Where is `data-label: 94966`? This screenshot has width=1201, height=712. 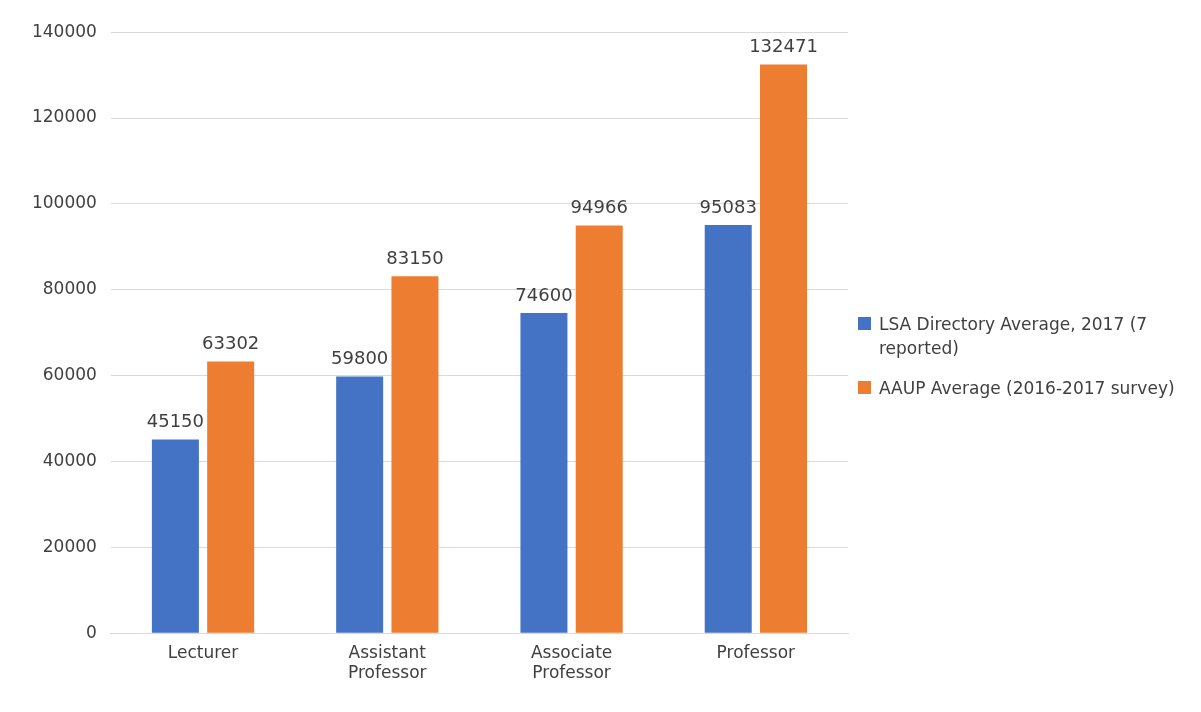 data-label: 94966 is located at coordinates (599, 207).